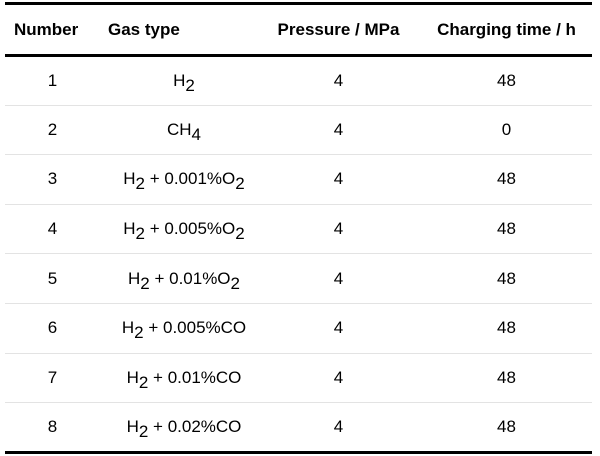 This screenshot has width=600, height=456. I want to click on gas-formula: H2, so click(184, 82).